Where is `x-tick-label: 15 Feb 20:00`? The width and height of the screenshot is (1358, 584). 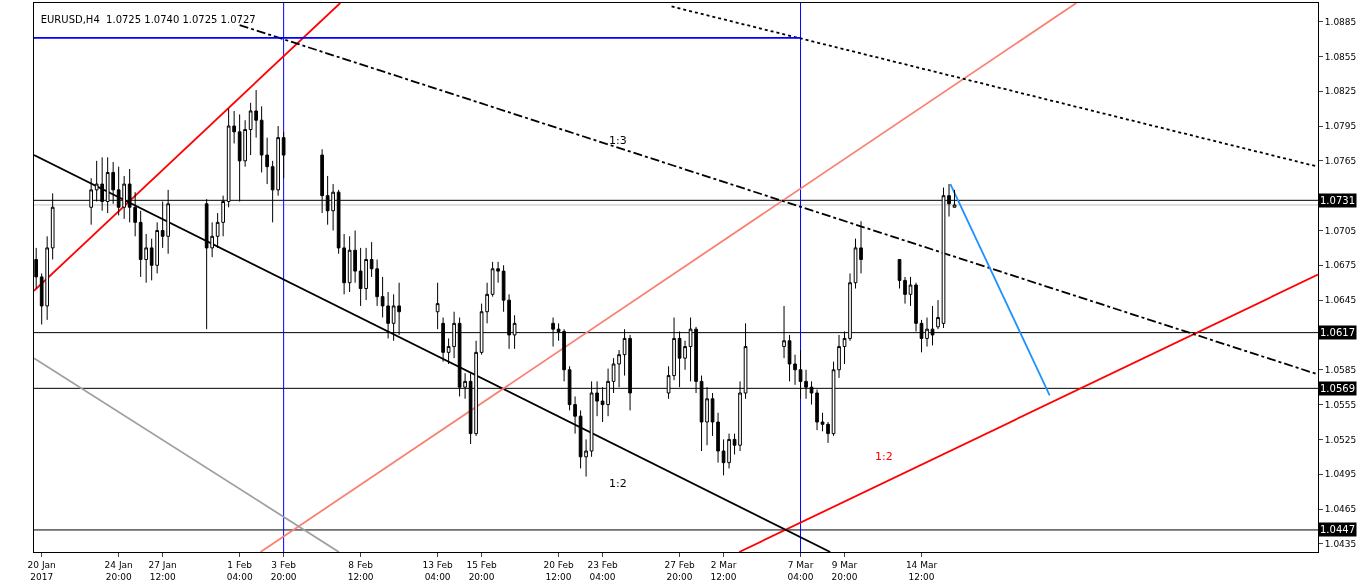 x-tick-label: 15 Feb 20:00 is located at coordinates (482, 570).